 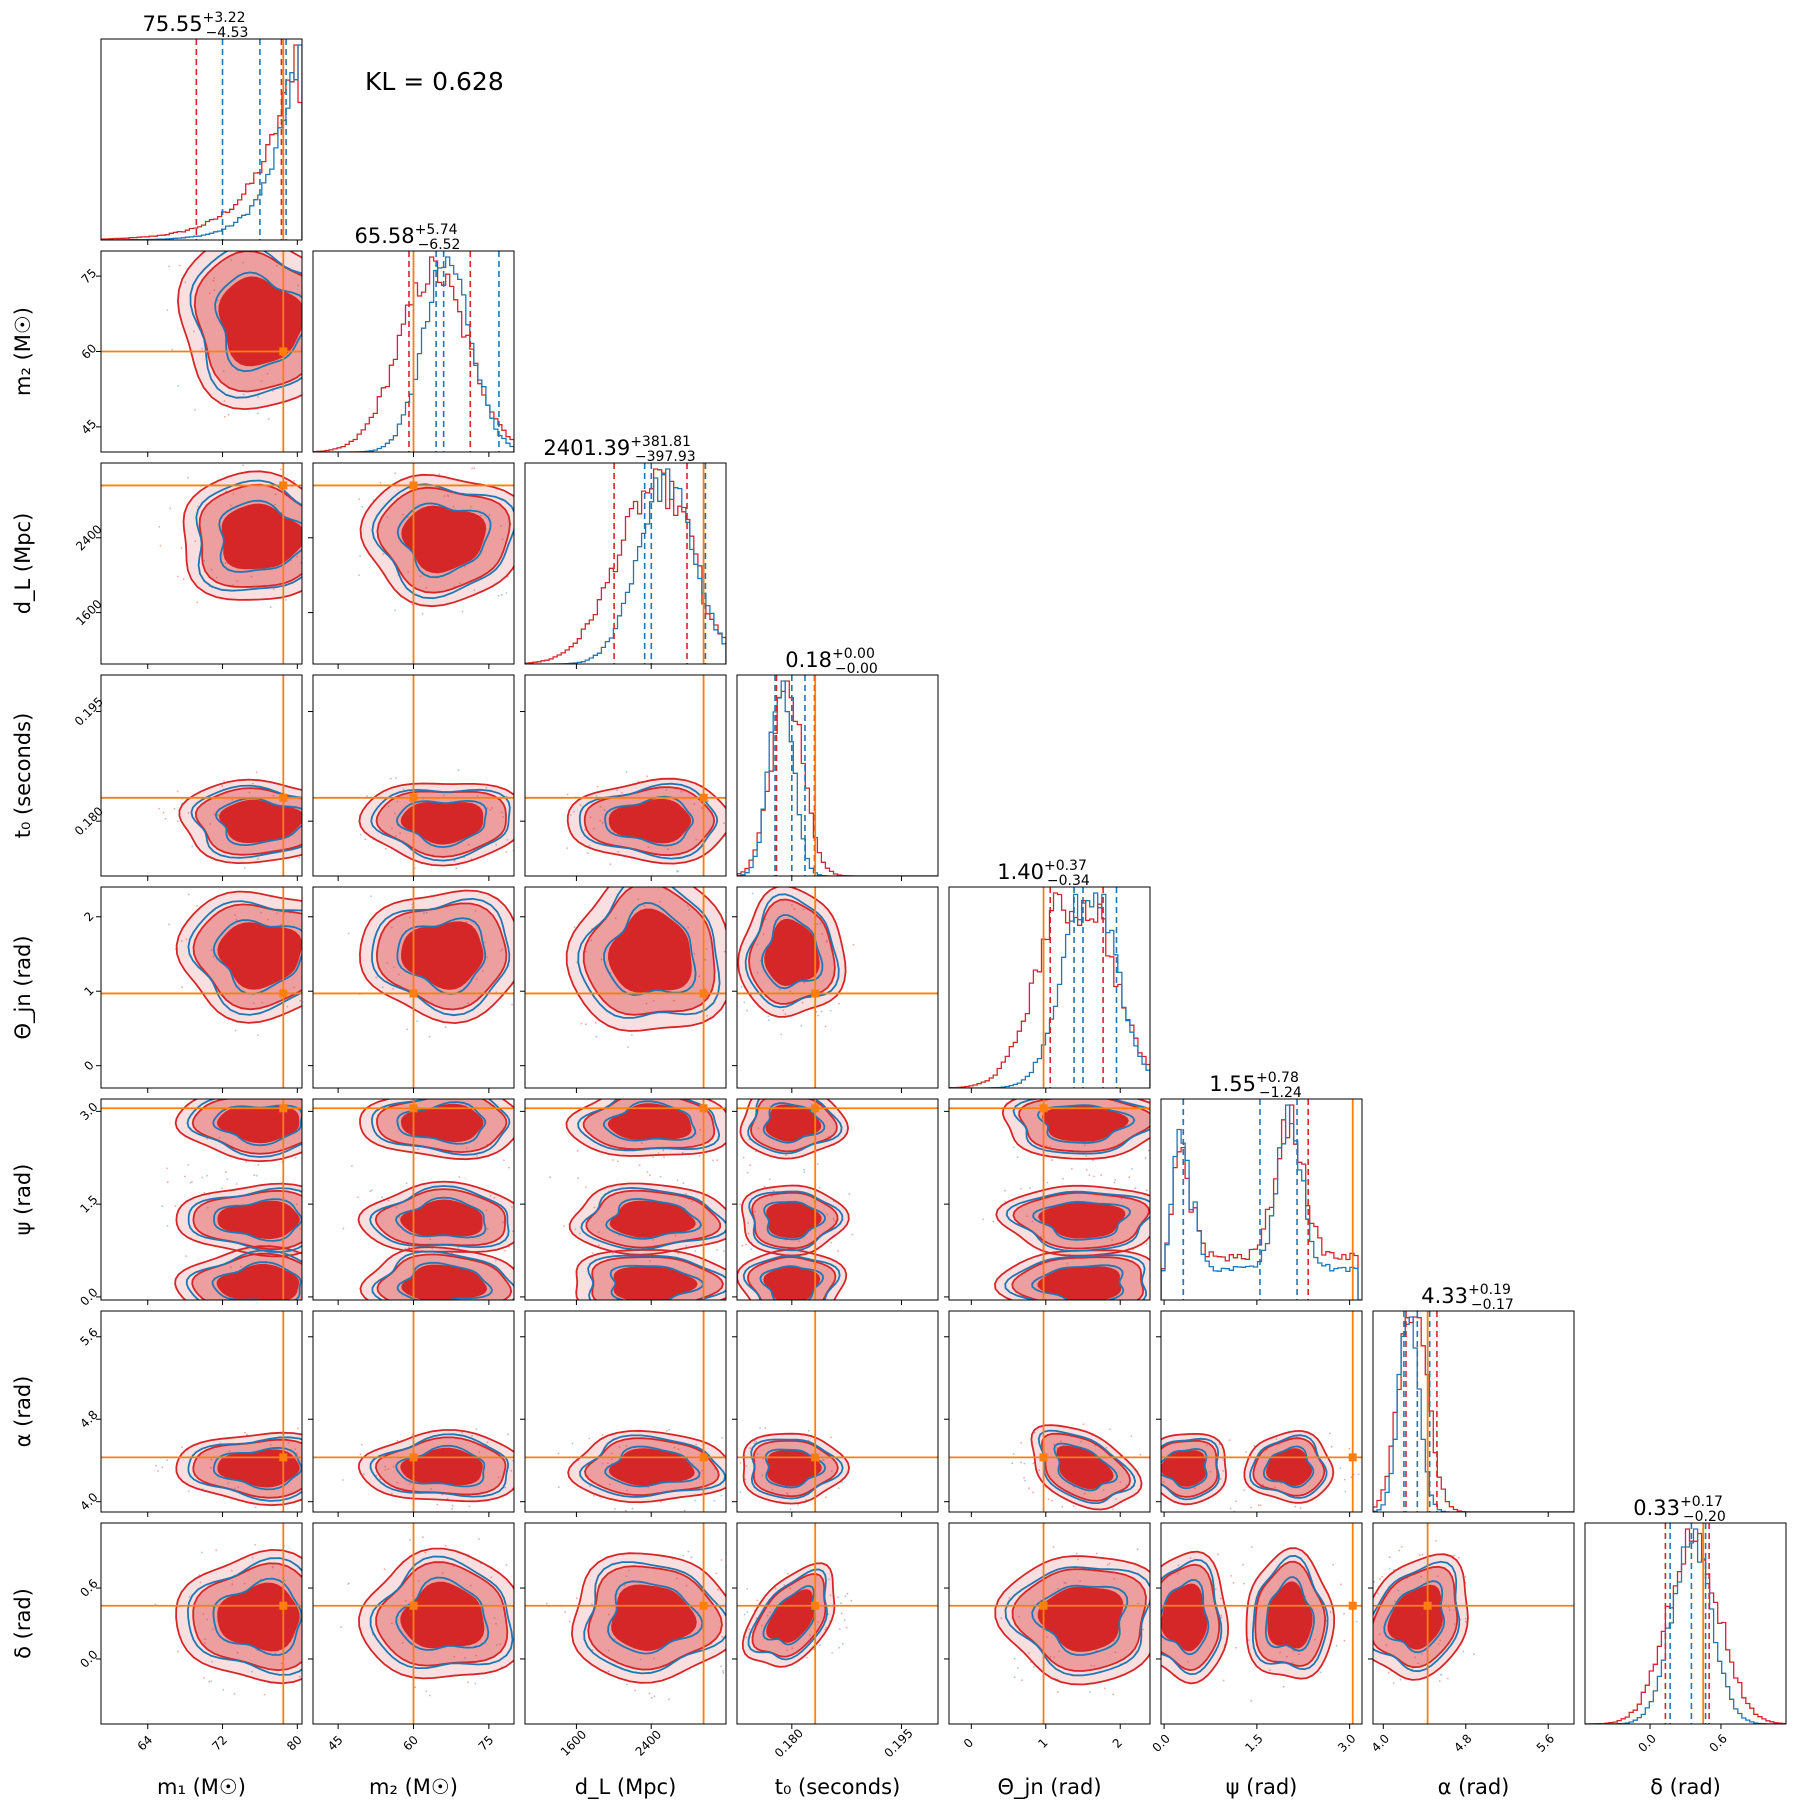 I want to click on panel-m2-alpha, so click(x=413, y=1411).